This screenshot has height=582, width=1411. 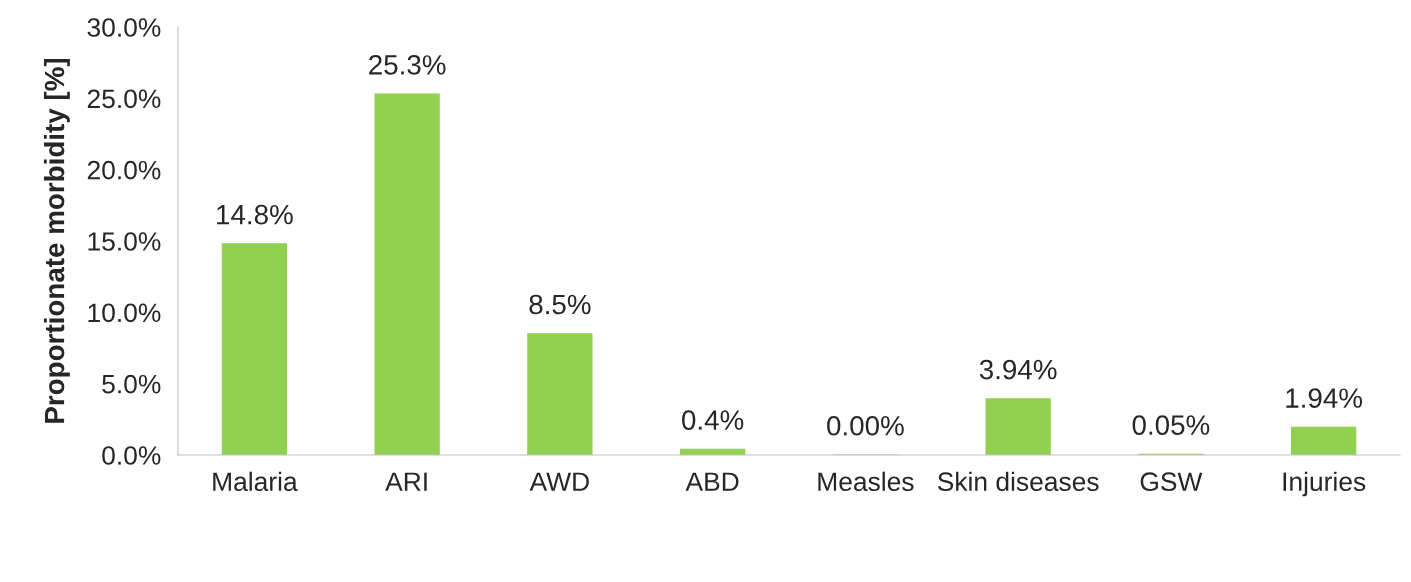 I want to click on y-tick-label: 0.0%, so click(x=131, y=455).